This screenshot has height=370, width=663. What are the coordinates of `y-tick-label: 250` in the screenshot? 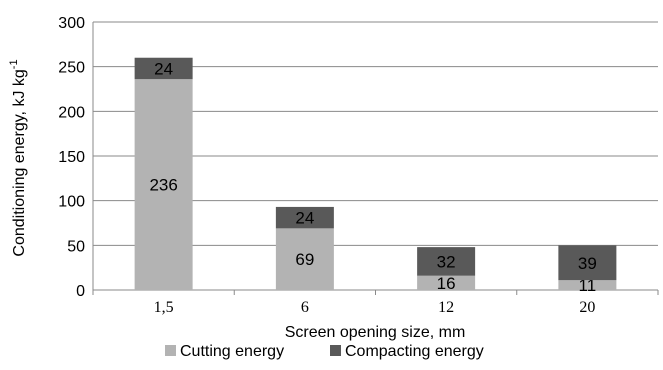 It's located at (71, 68).